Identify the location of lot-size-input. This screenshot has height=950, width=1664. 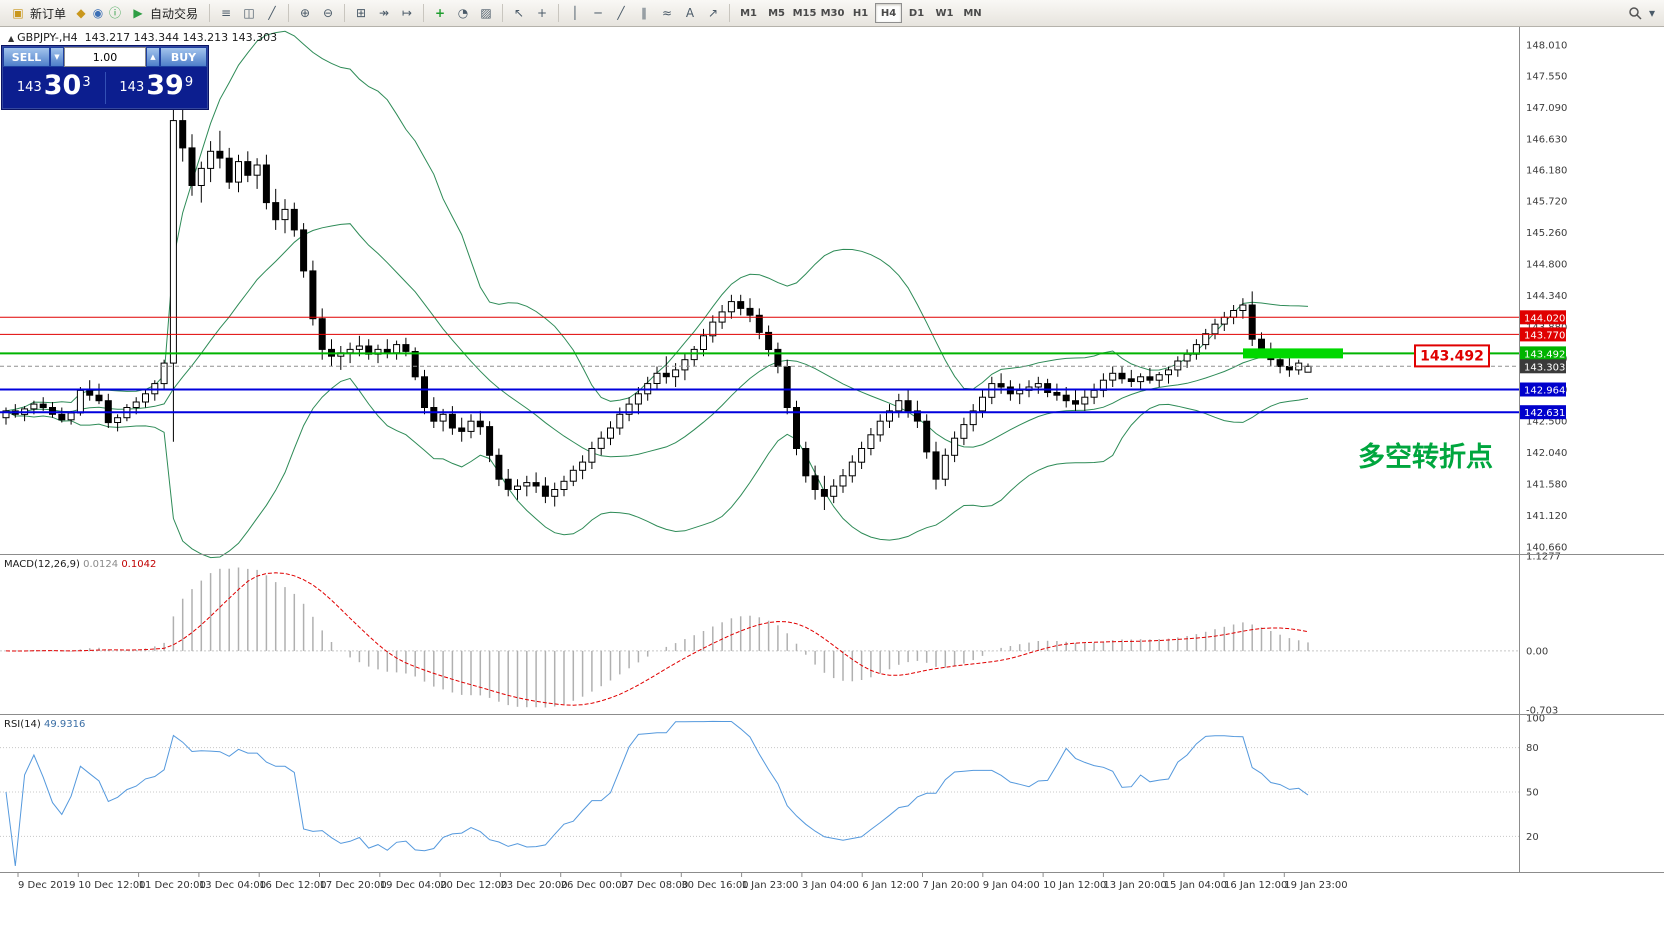
(105, 57).